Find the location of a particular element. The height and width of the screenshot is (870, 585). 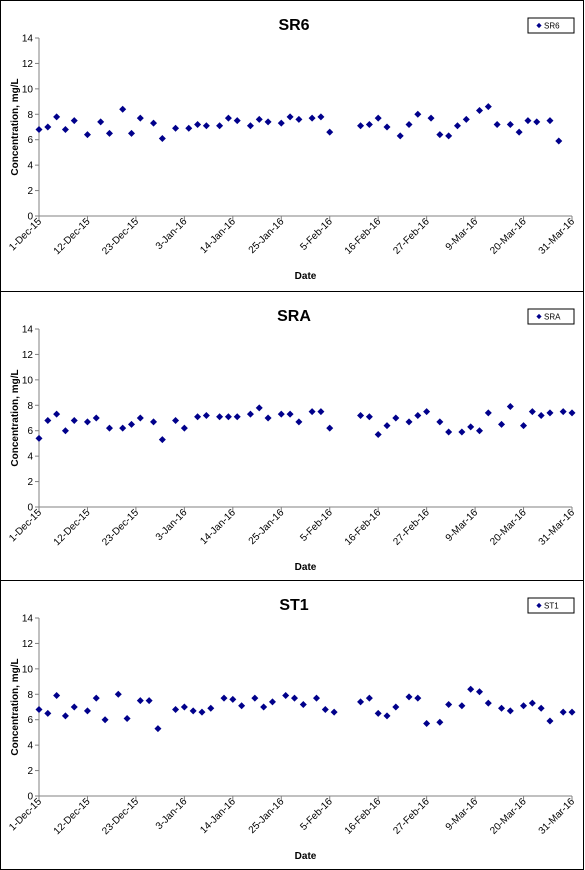

legend-marker is located at coordinates (539, 25).